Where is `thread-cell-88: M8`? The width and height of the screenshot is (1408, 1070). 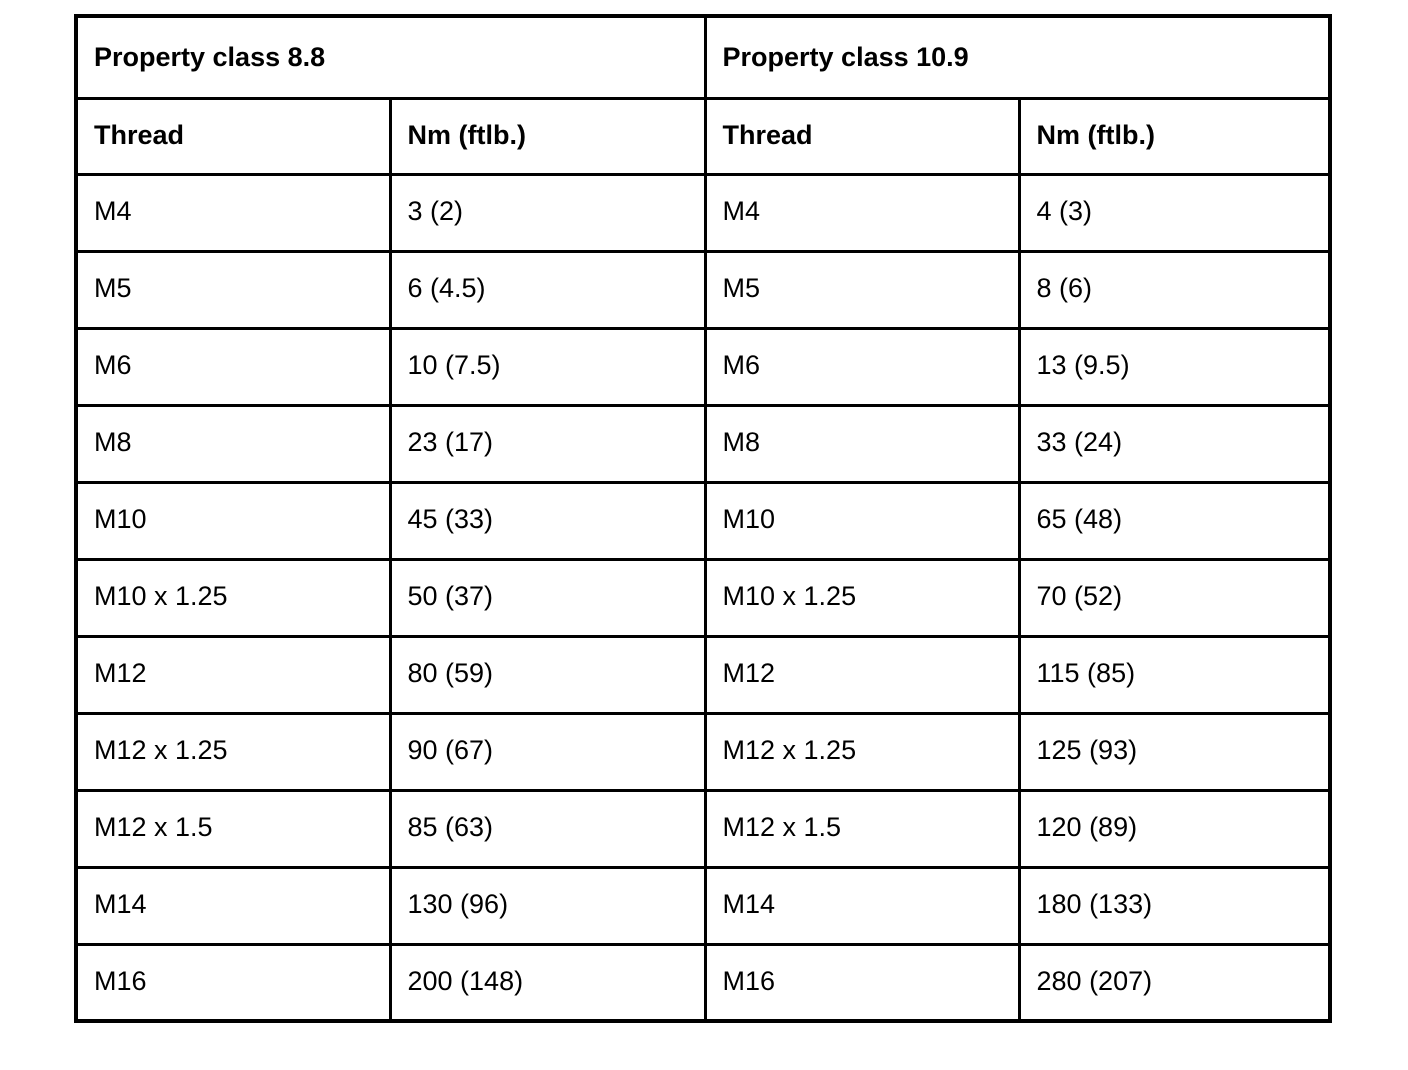
thread-cell-88: M8 is located at coordinates (233, 443).